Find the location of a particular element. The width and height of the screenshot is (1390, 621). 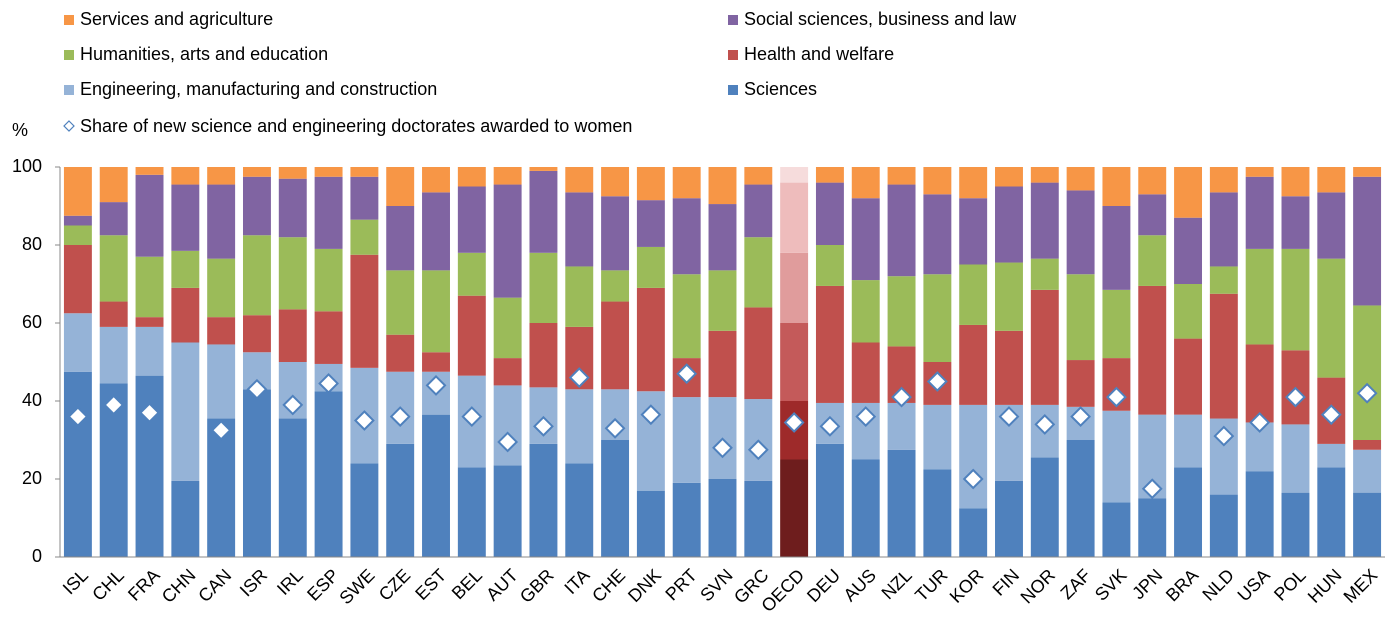

x-tick-label: AUT is located at coordinates (502, 585).